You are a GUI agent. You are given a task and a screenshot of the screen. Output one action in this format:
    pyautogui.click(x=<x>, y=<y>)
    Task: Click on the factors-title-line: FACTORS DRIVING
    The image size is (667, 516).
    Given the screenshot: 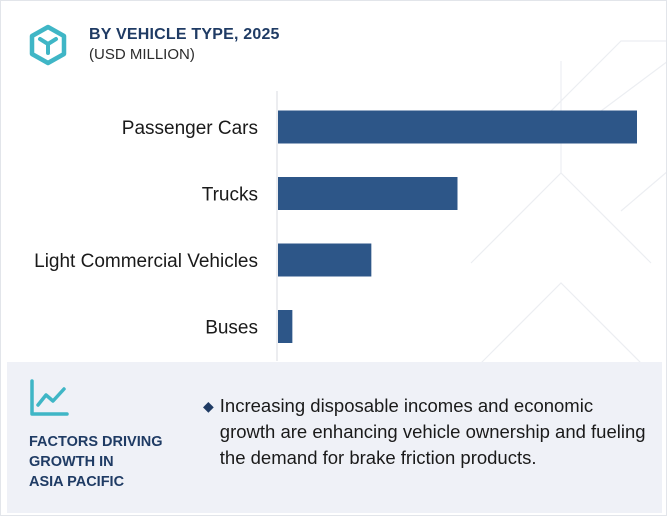 What is the action you would take?
    pyautogui.click(x=96, y=442)
    